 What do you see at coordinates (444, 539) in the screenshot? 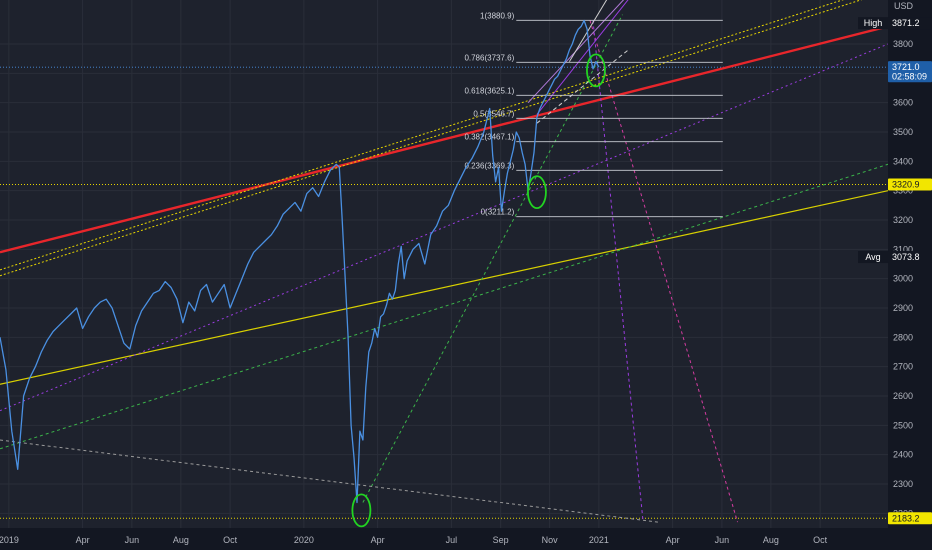
I see `time-axis-panel` at bounding box center [444, 539].